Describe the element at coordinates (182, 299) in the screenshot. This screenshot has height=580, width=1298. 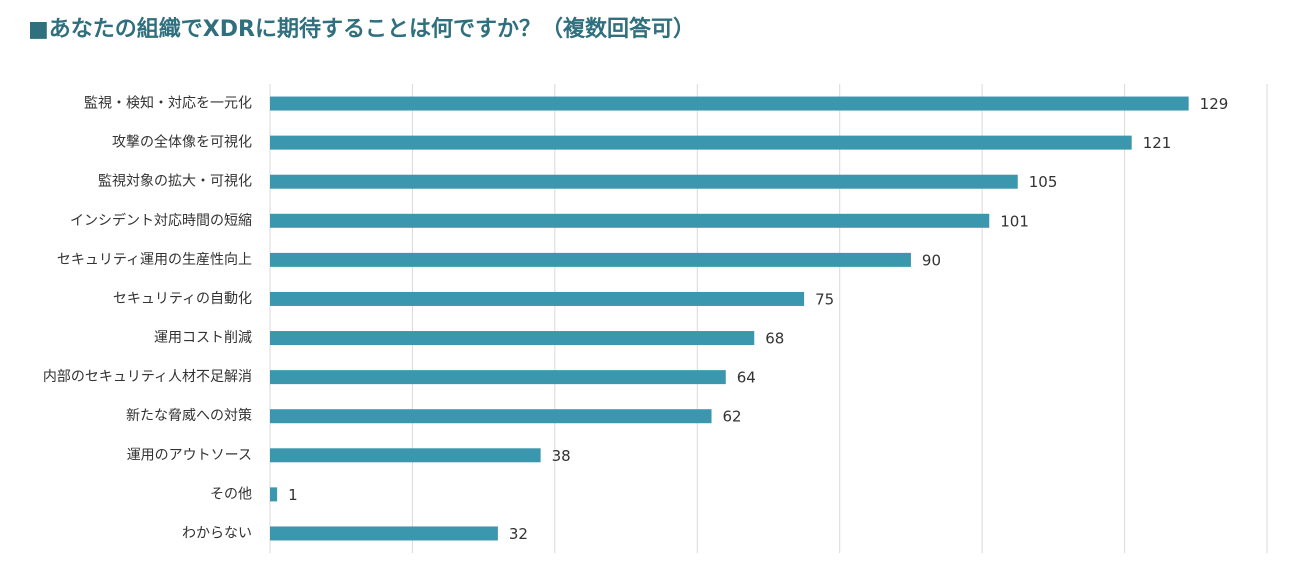
I see `category-label: セキュリティの自動化` at that location.